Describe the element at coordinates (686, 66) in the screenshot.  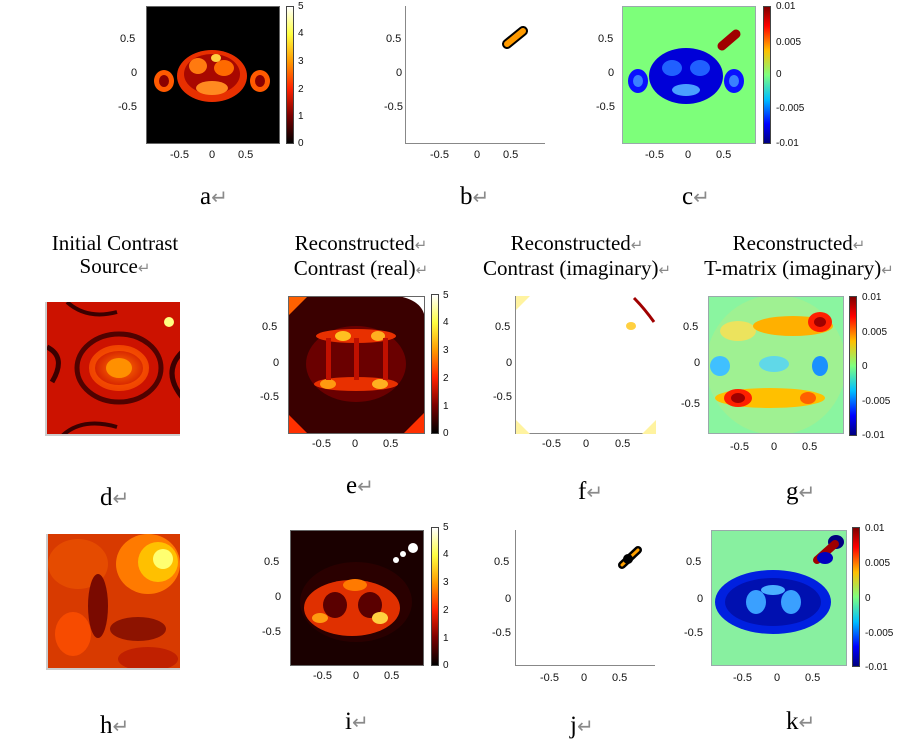
I see `tmatrix-c` at that location.